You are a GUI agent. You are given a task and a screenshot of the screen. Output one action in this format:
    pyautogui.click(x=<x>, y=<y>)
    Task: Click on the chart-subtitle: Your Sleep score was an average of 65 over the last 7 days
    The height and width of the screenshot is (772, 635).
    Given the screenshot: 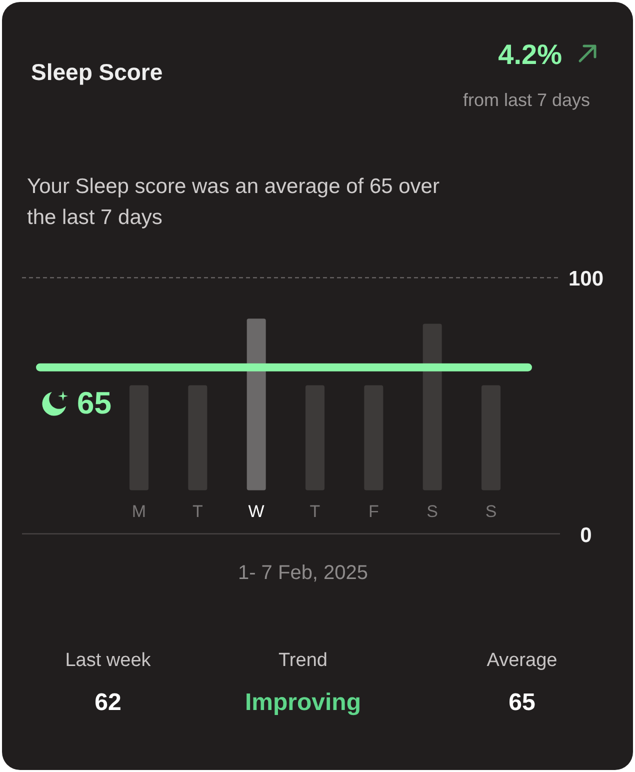 What is the action you would take?
    pyautogui.click(x=233, y=202)
    